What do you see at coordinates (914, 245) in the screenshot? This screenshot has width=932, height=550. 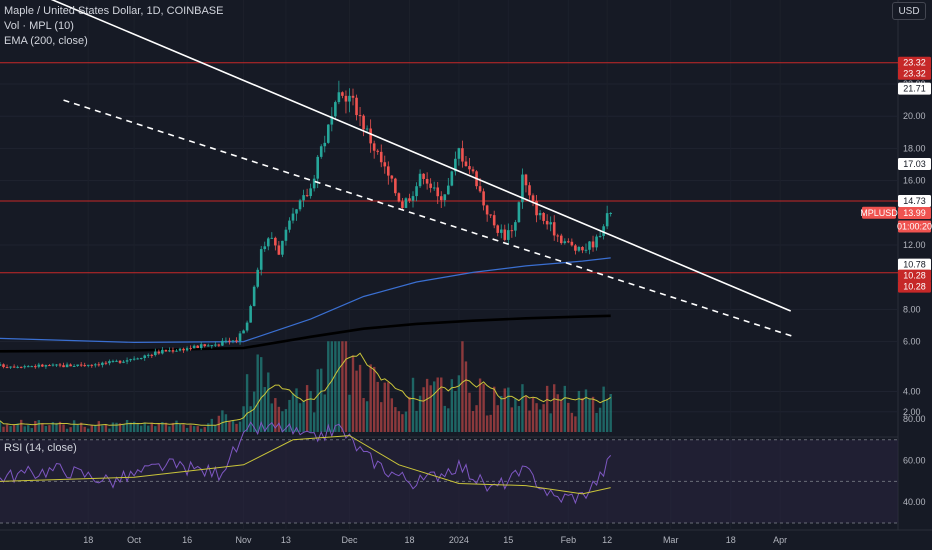 I see `price-tick-label: 12.00` at bounding box center [914, 245].